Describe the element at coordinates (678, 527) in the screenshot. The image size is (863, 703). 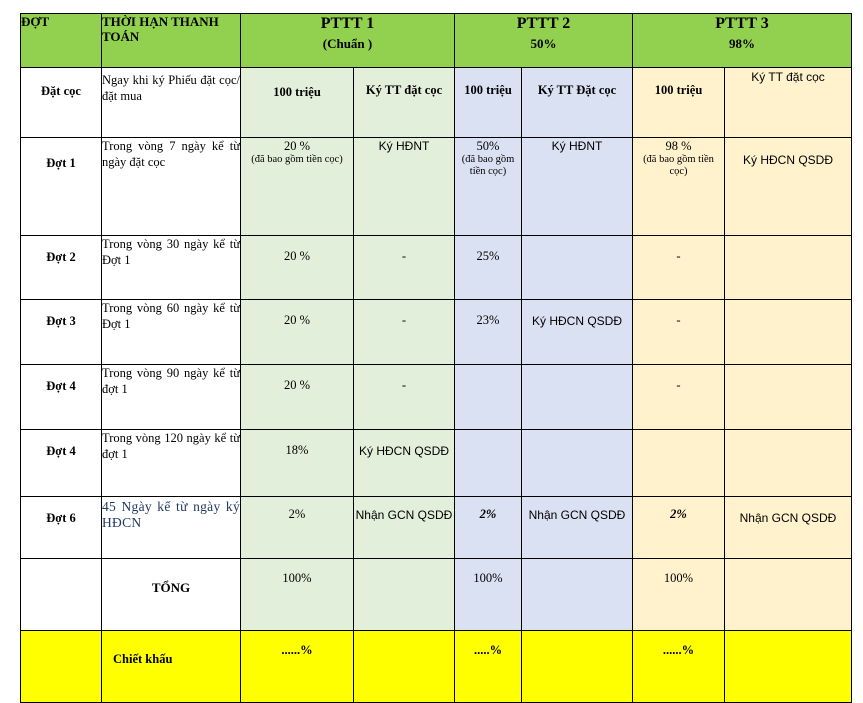
I see `plan-3-percent: 2%` at that location.